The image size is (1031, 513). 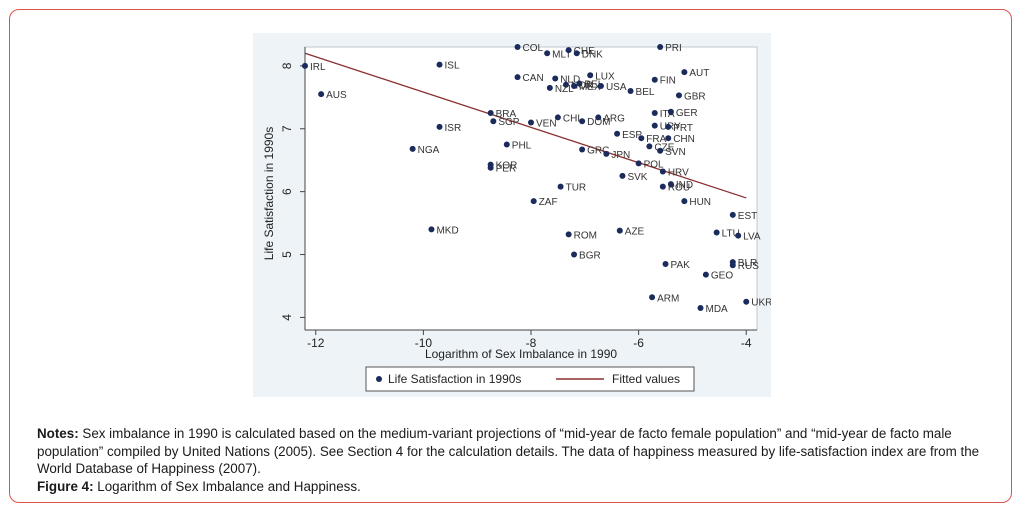 I want to click on data-point-label: COL, so click(x=533, y=48).